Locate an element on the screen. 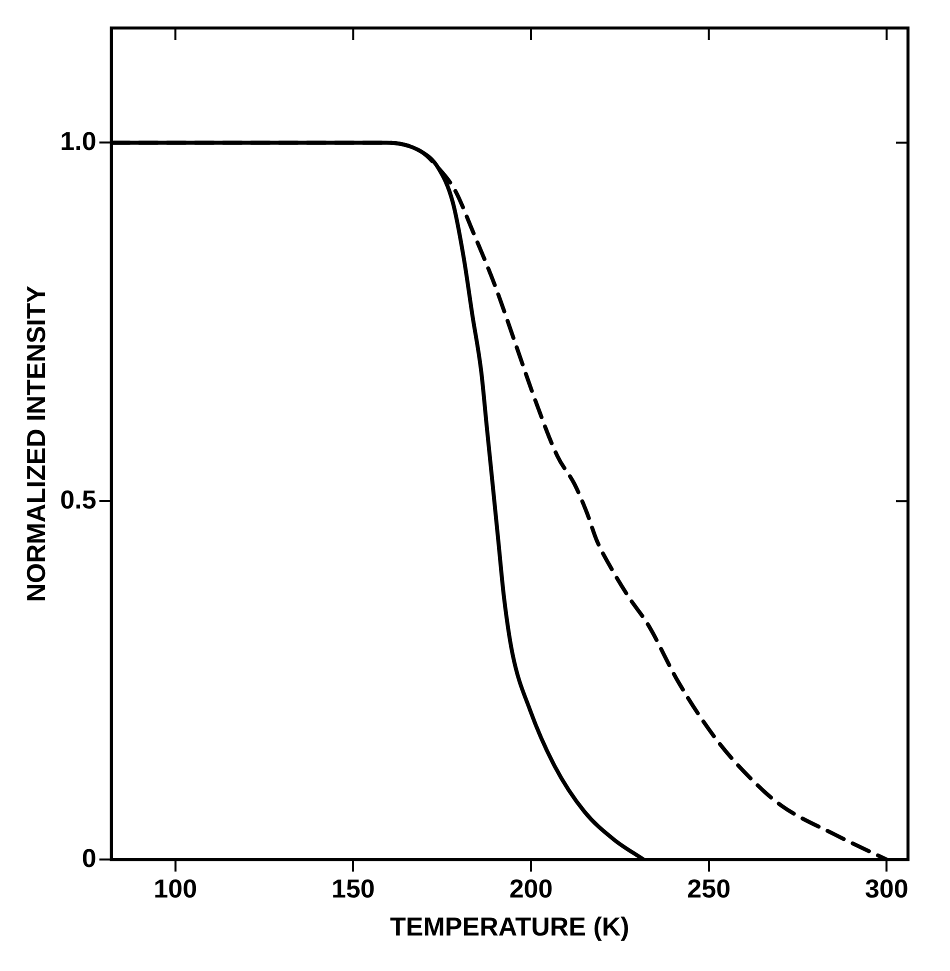 The height and width of the screenshot is (971, 950). x-tick-label: 150 is located at coordinates (353, 888).